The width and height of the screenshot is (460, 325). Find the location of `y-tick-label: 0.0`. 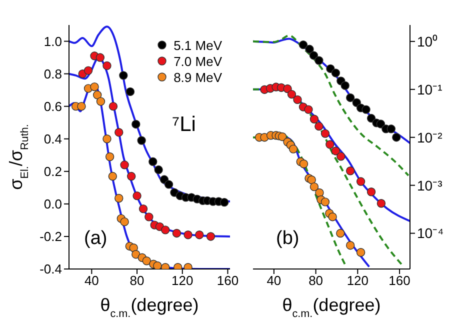

y-tick-label: 0.0 is located at coordinates (53, 204).